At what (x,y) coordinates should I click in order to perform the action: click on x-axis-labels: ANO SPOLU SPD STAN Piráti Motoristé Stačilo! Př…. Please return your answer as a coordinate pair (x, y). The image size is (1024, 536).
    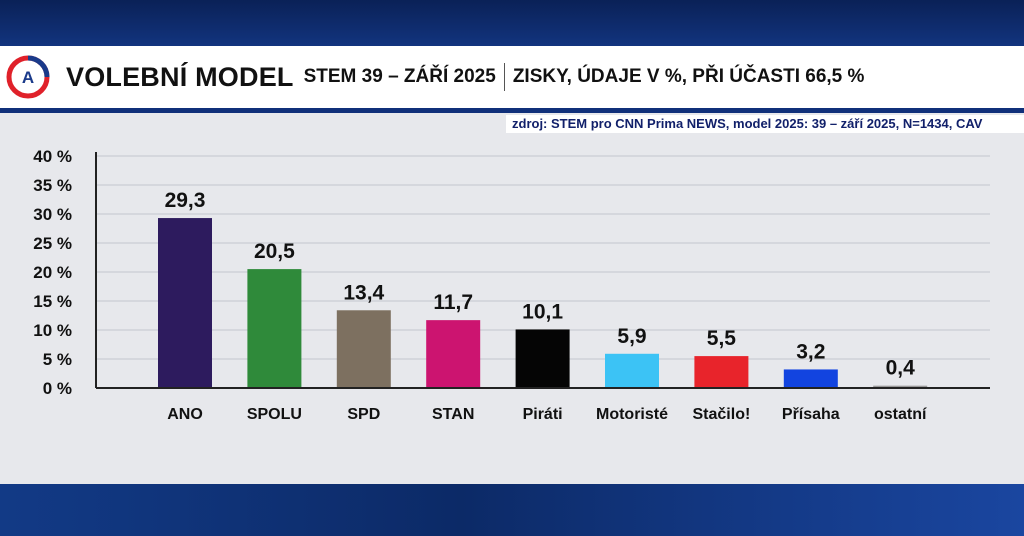
    Looking at the image, I should click on (547, 414).